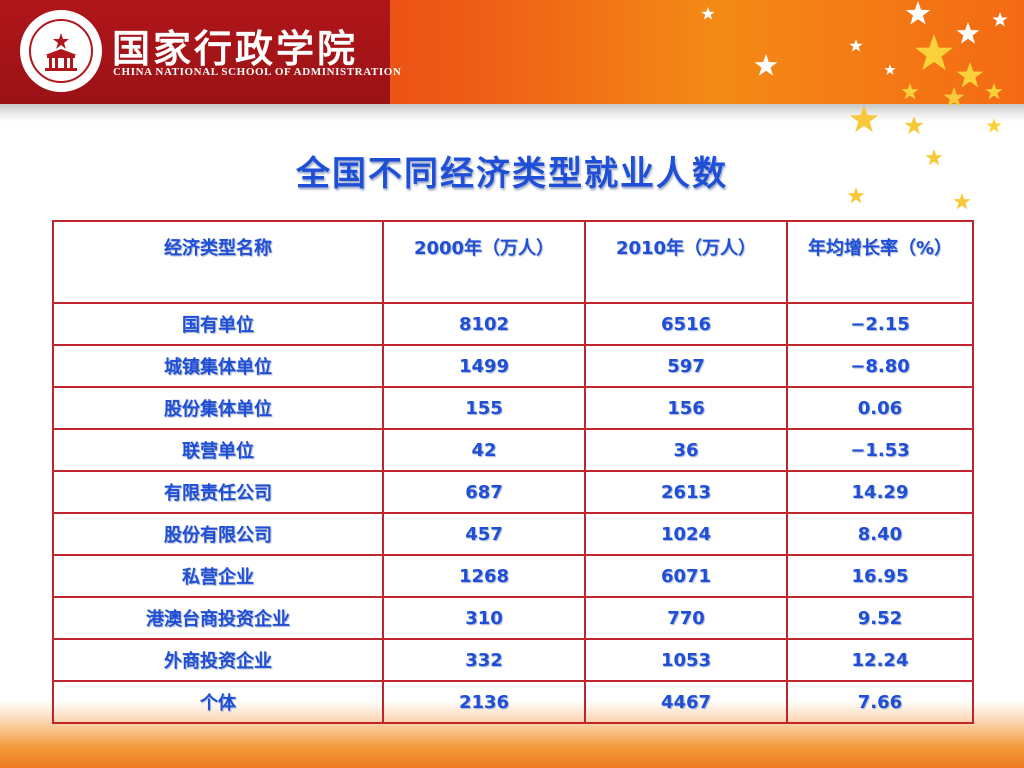 The height and width of the screenshot is (768, 1024). I want to click on table-cell: 1268, so click(484, 576).